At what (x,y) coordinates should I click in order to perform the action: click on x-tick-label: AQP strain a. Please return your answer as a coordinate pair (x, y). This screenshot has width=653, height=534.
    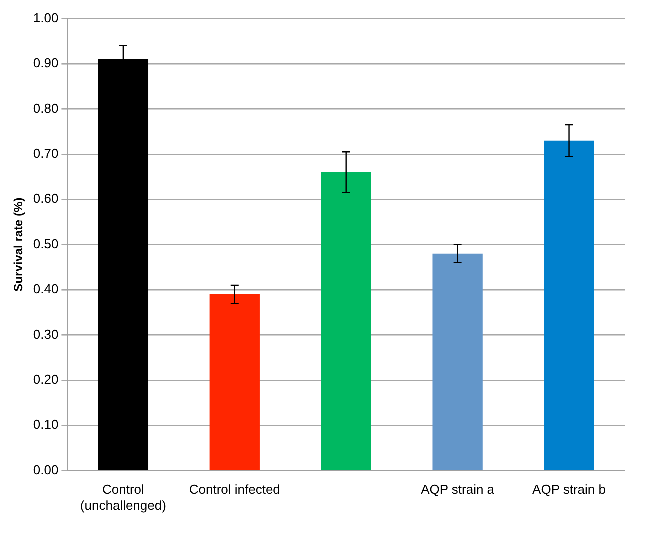
    Looking at the image, I should click on (458, 490).